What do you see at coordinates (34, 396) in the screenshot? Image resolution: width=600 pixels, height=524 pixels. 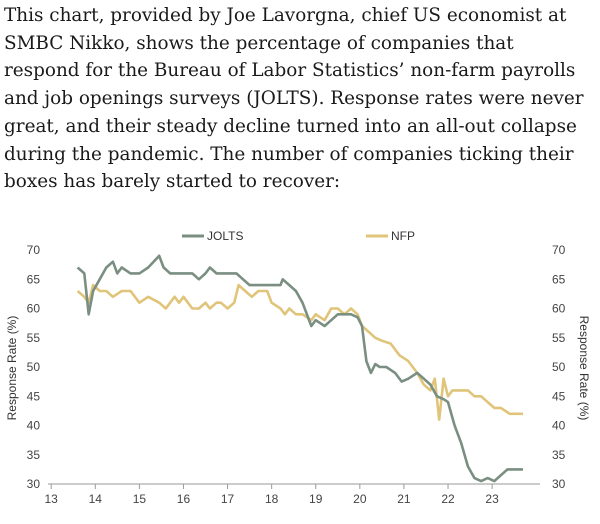 I see `y-tick-label-left: 45` at bounding box center [34, 396].